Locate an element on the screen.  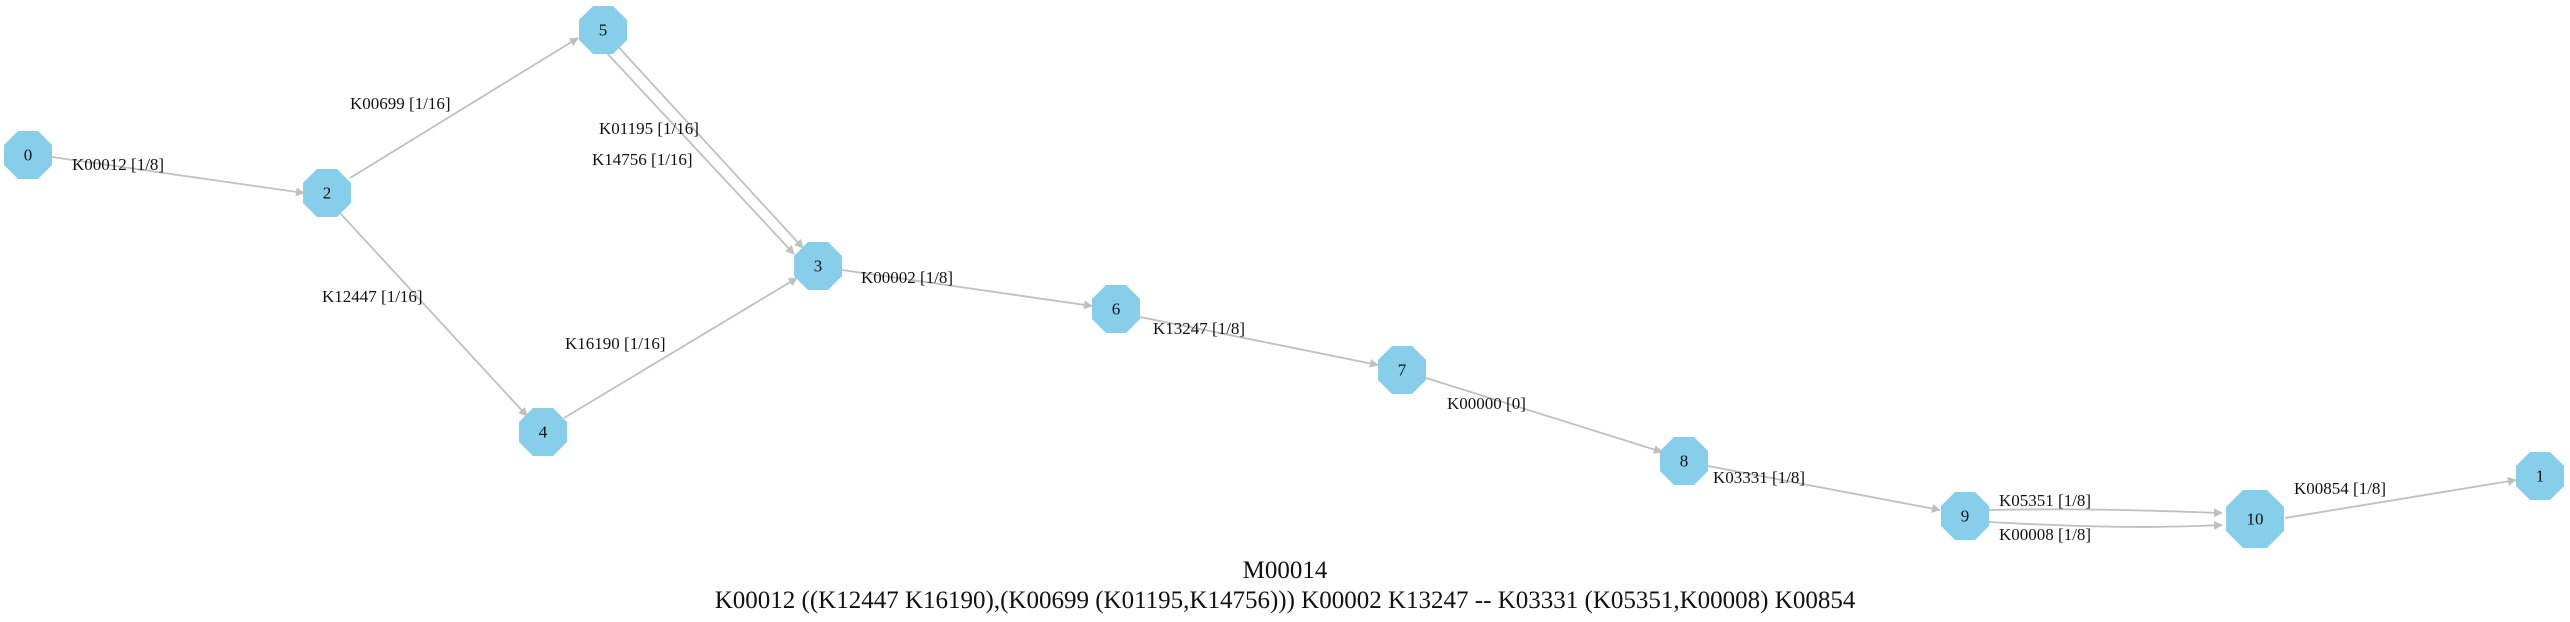
node-label: 5 is located at coordinates (603, 30).